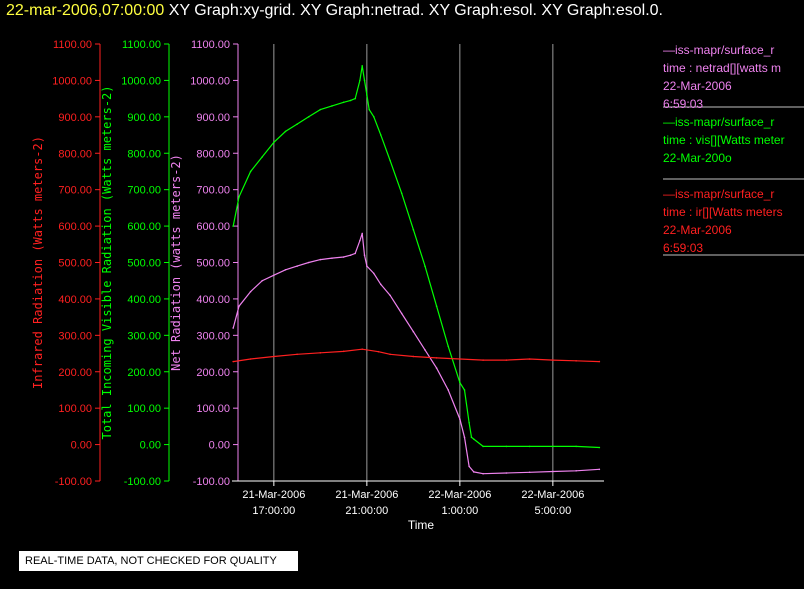  I want to click on y-tick-label-vis: 0.00, so click(150, 446).